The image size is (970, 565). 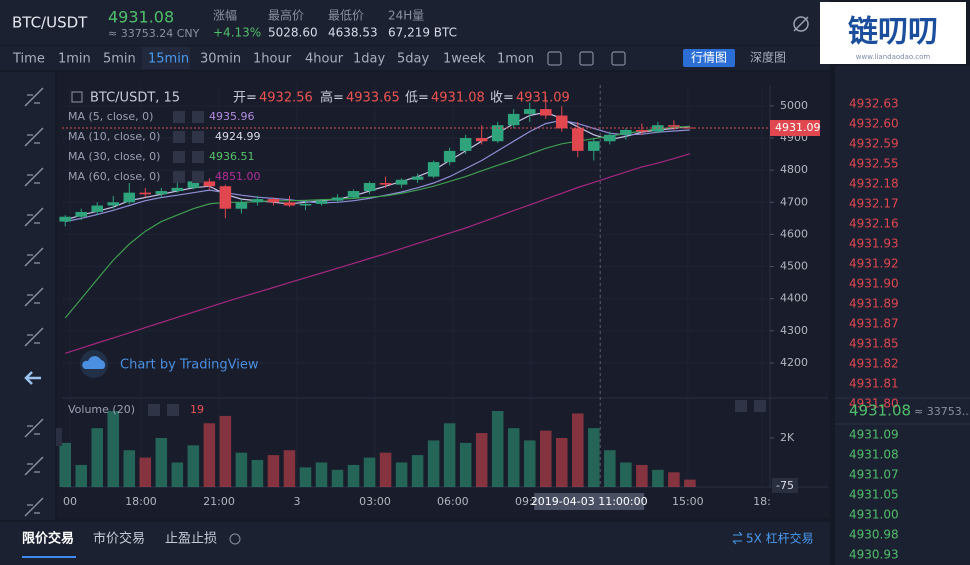 I want to click on trade-tab: 止盈止损, so click(x=191, y=539).